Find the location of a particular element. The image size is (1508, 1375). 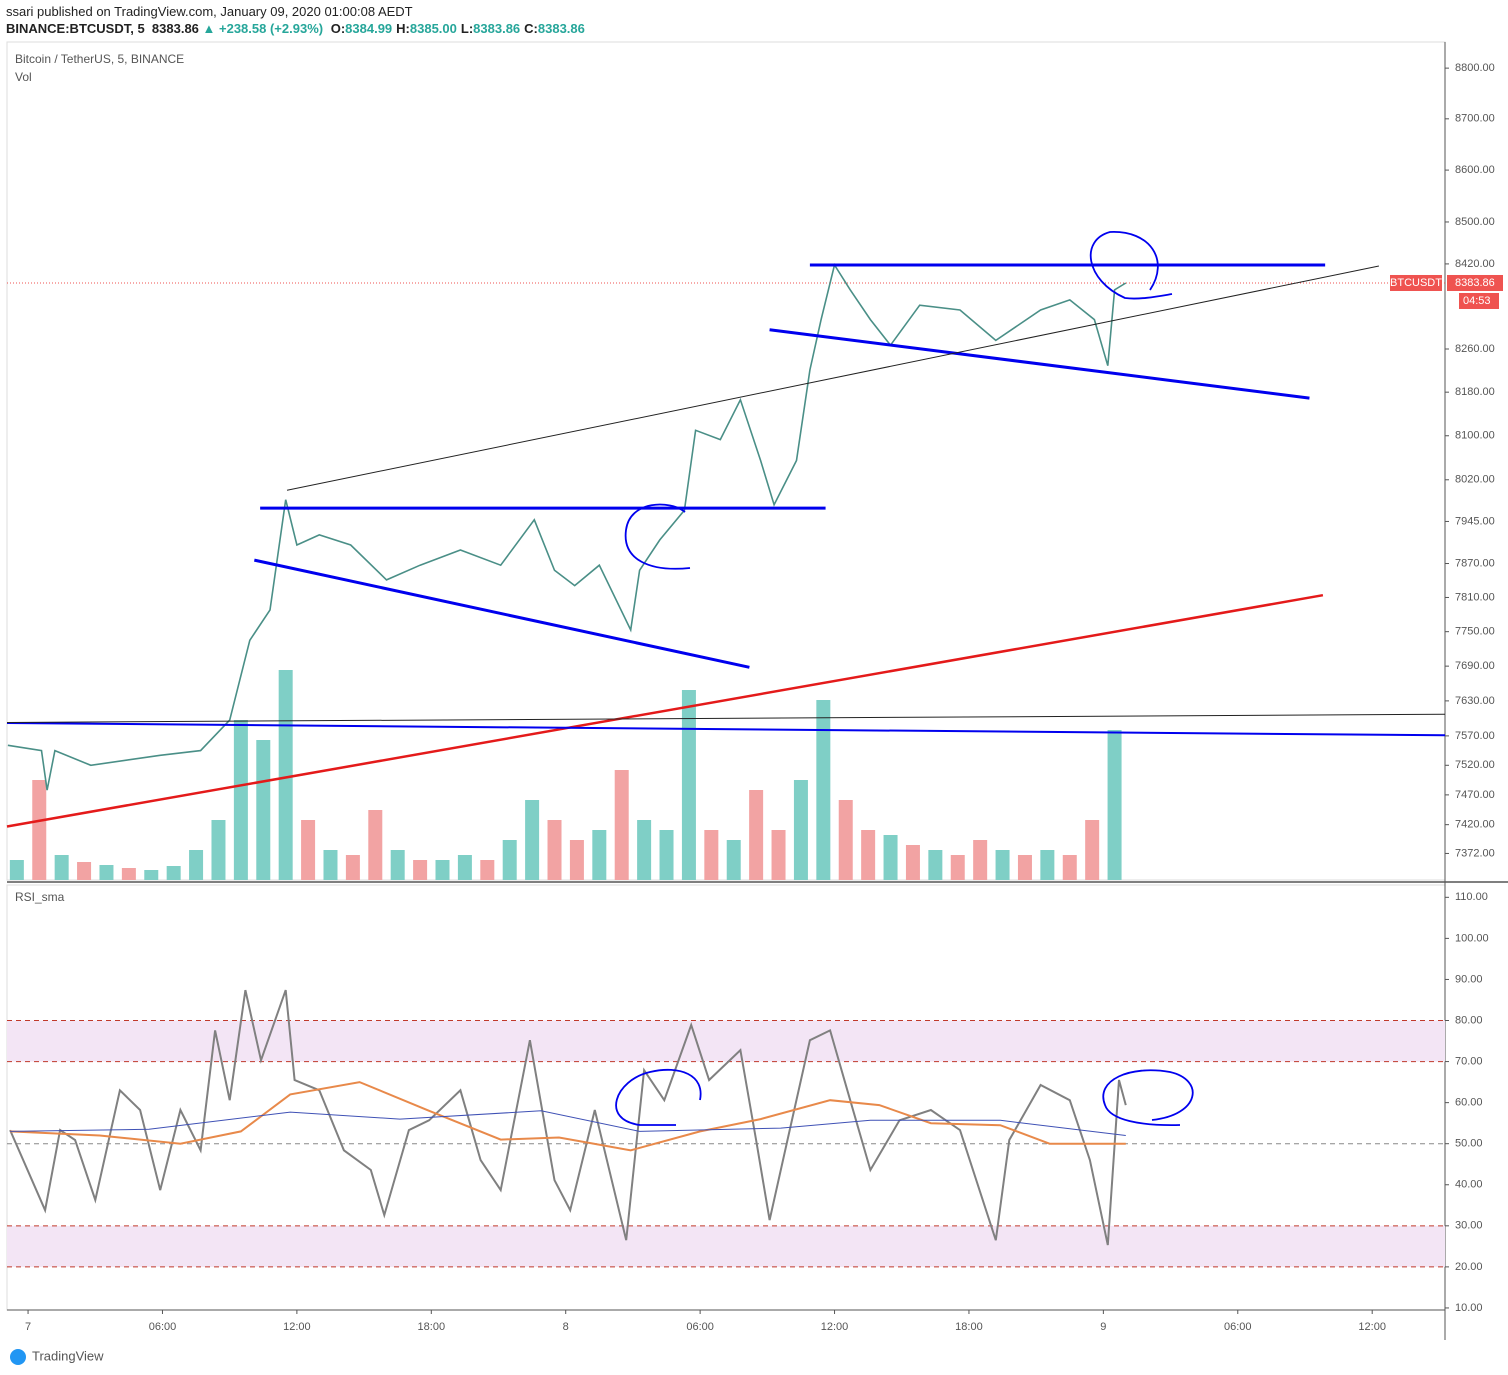

y-tick-label: 8020.00 is located at coordinates (1475, 480).